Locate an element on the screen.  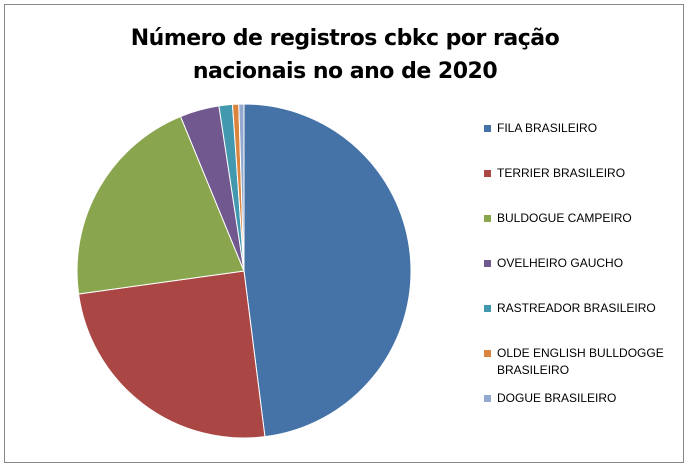
legend-item: BULDOGUE CAMPEIRO is located at coordinates (579, 232).